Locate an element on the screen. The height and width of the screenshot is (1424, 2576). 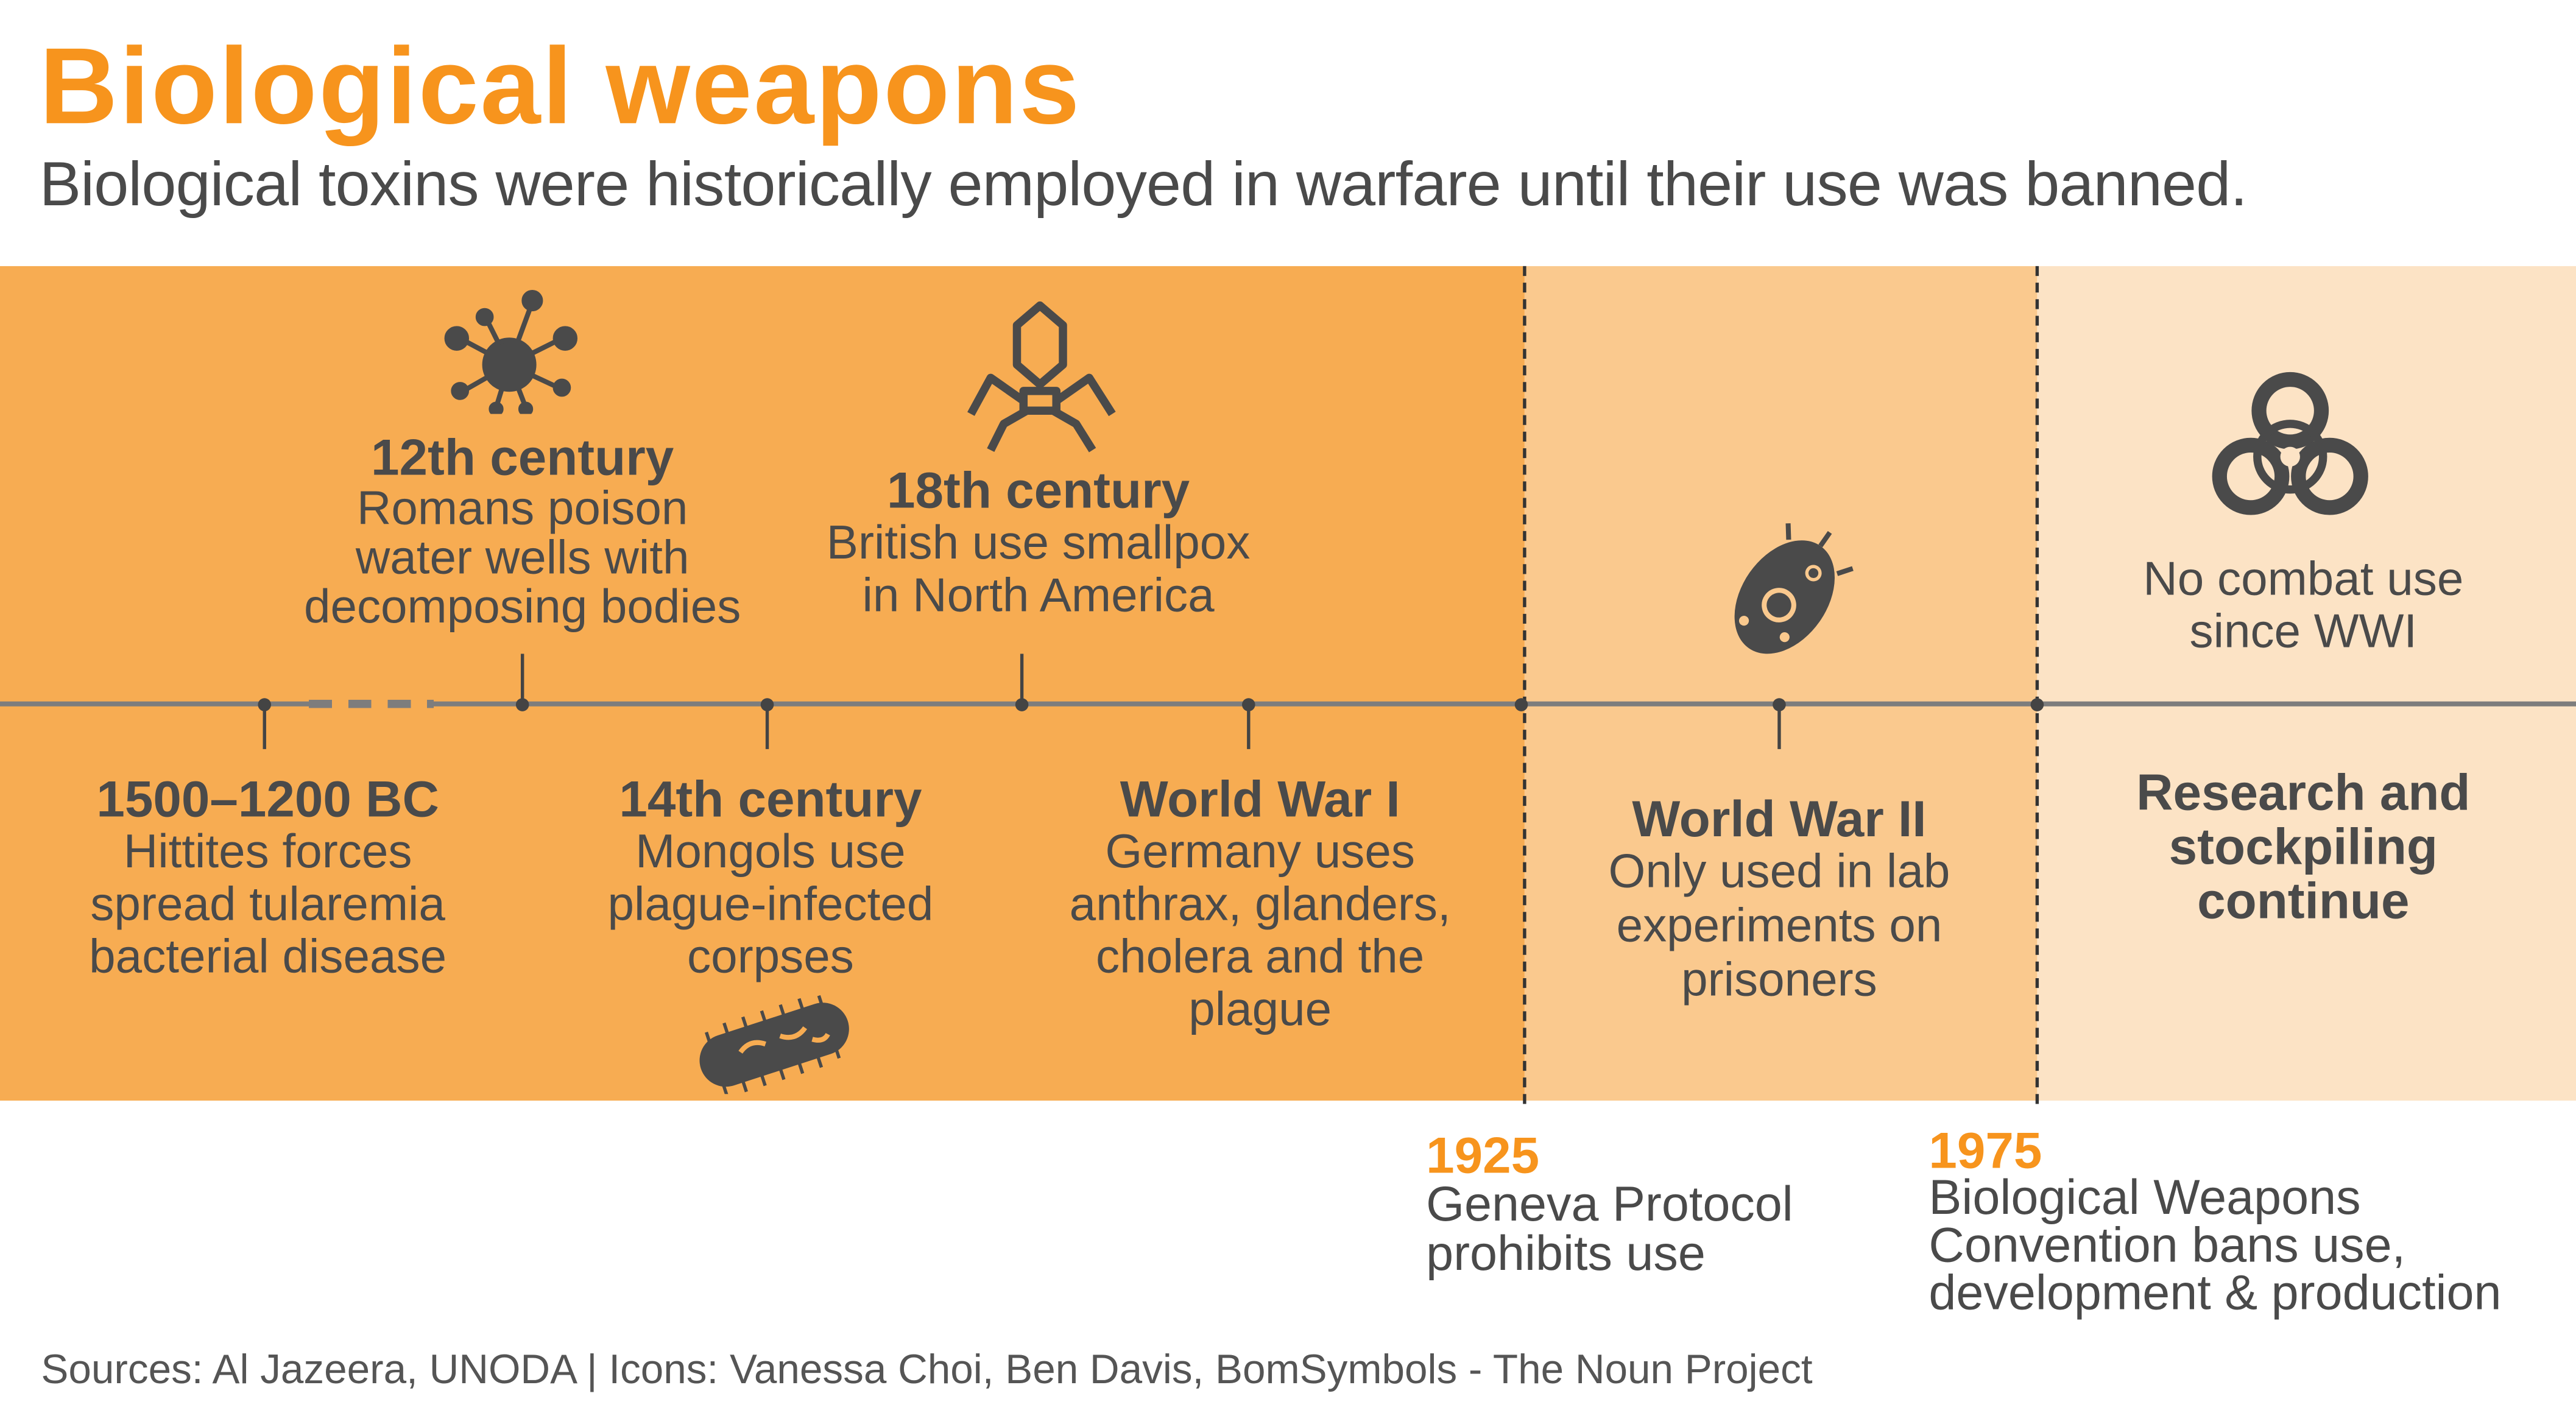
milestone-1925: 1925 Geneva Protocol prohibits use is located at coordinates (1609, 1204).